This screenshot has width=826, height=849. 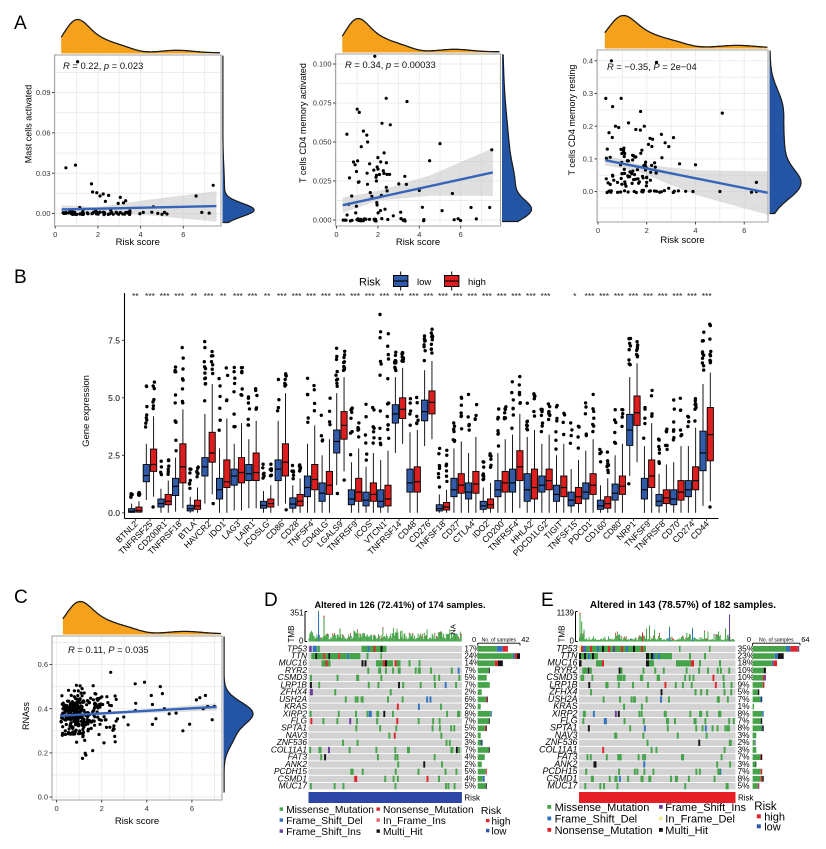 What do you see at coordinates (561, 677) in the screenshot?
I see `svg-text: CSMD3` at bounding box center [561, 677].